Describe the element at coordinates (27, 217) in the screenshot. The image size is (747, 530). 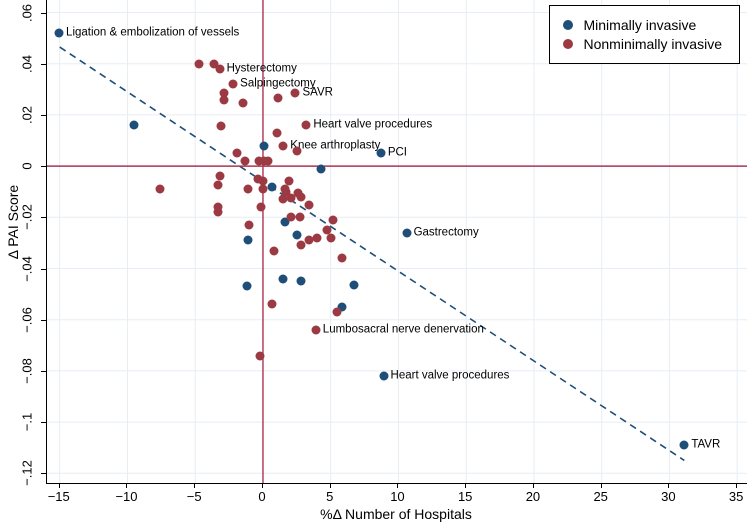
I see `y-tick-label: −.02` at that location.